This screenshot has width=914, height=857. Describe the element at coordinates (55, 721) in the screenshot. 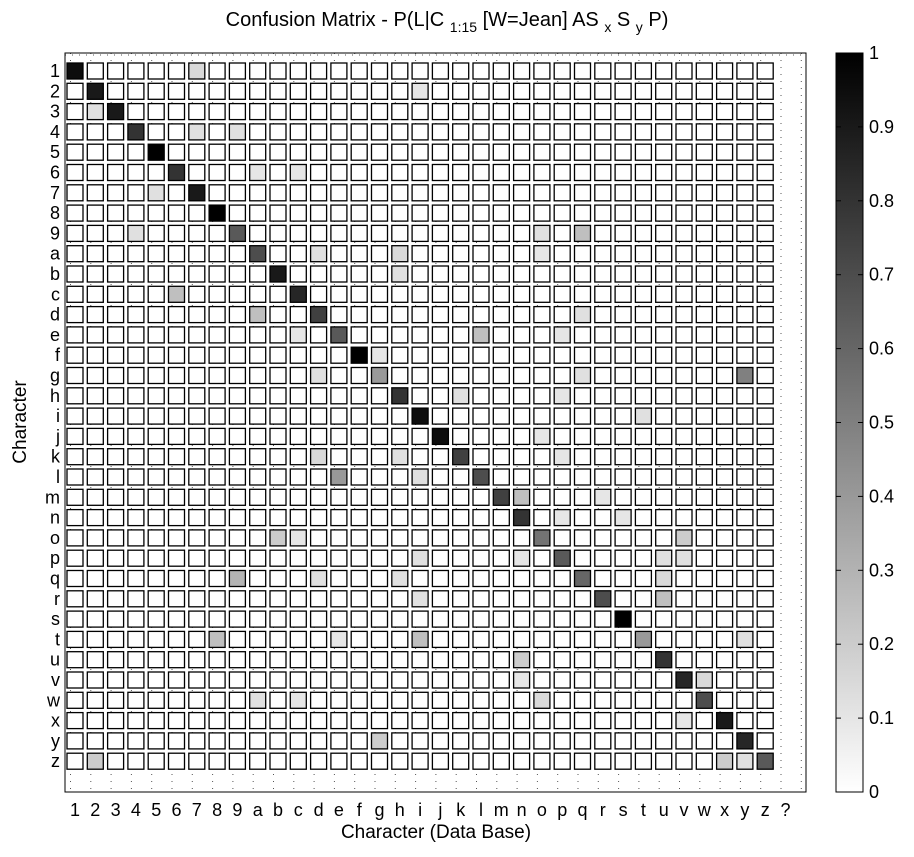

I see `y-tick-label: x` at that location.